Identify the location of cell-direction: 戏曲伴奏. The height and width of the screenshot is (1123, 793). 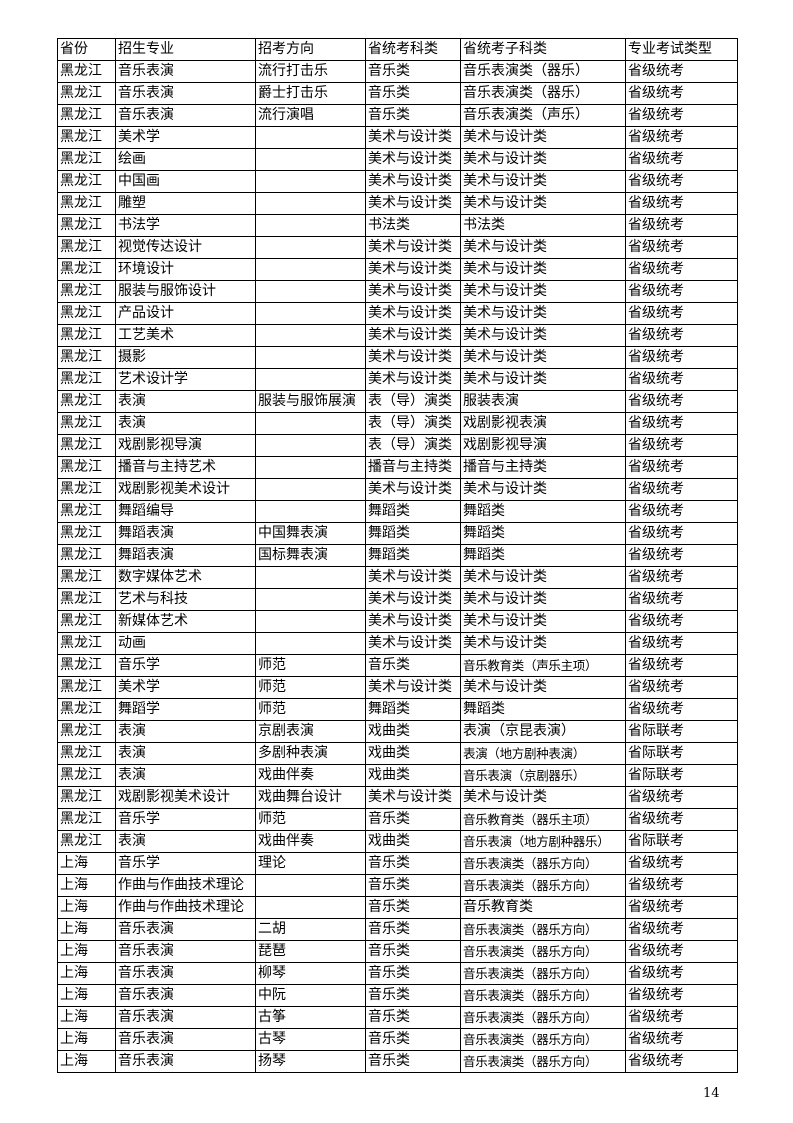
(310, 841).